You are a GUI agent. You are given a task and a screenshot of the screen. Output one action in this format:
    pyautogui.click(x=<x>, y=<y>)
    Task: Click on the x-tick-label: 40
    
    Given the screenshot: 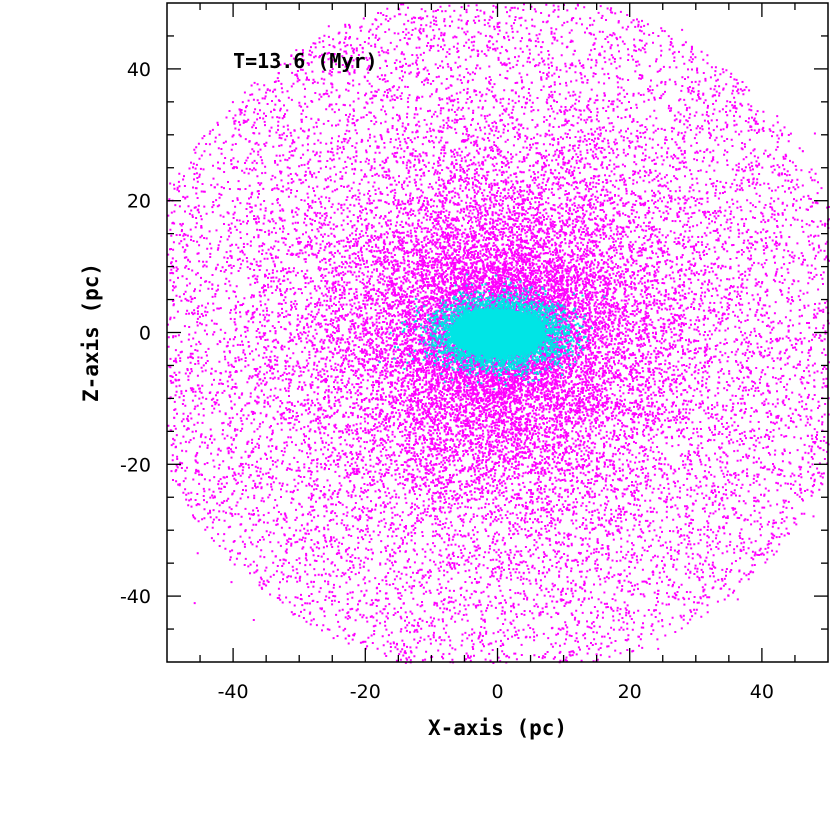 What is the action you would take?
    pyautogui.click(x=762, y=692)
    